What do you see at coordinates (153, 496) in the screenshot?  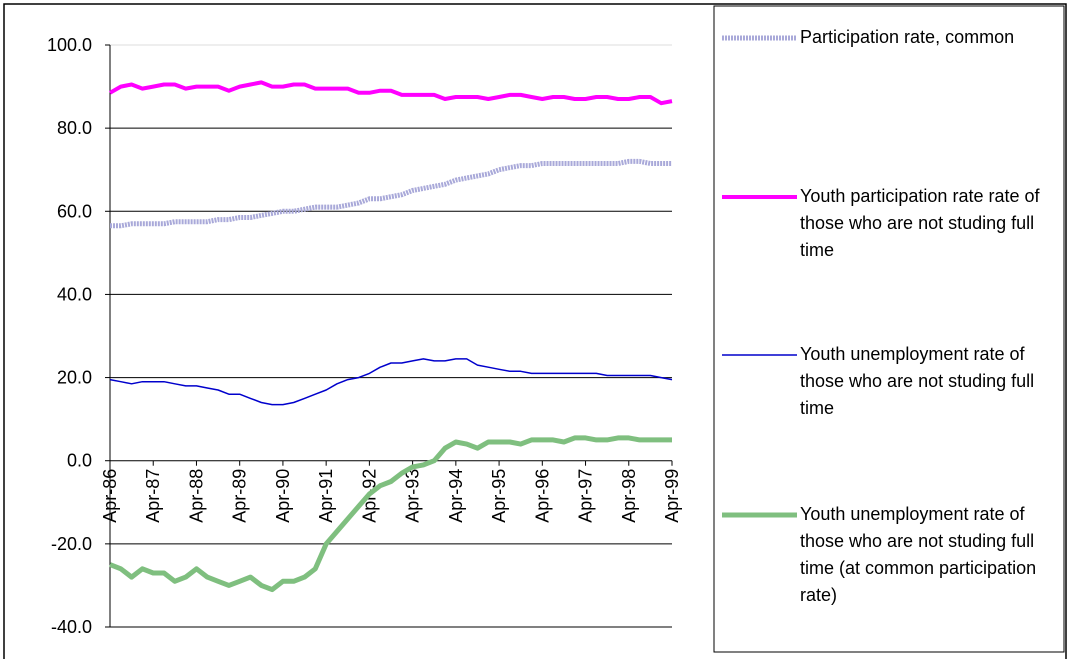 I see `x-tick-label: Apr-87` at bounding box center [153, 496].